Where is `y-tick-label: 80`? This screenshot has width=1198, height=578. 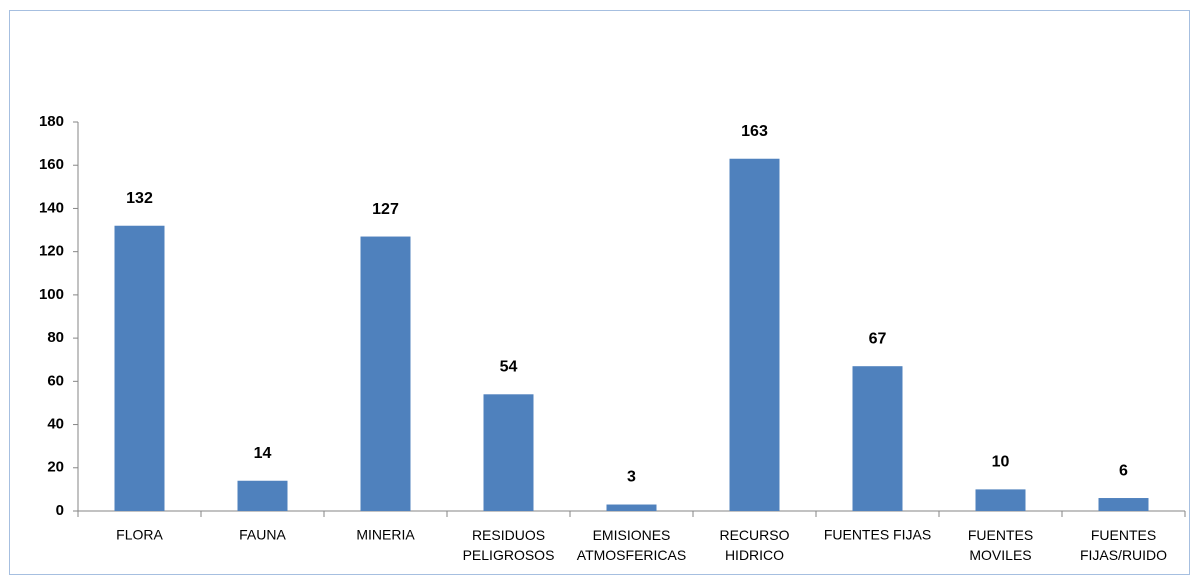 y-tick-label: 80 is located at coordinates (55, 337).